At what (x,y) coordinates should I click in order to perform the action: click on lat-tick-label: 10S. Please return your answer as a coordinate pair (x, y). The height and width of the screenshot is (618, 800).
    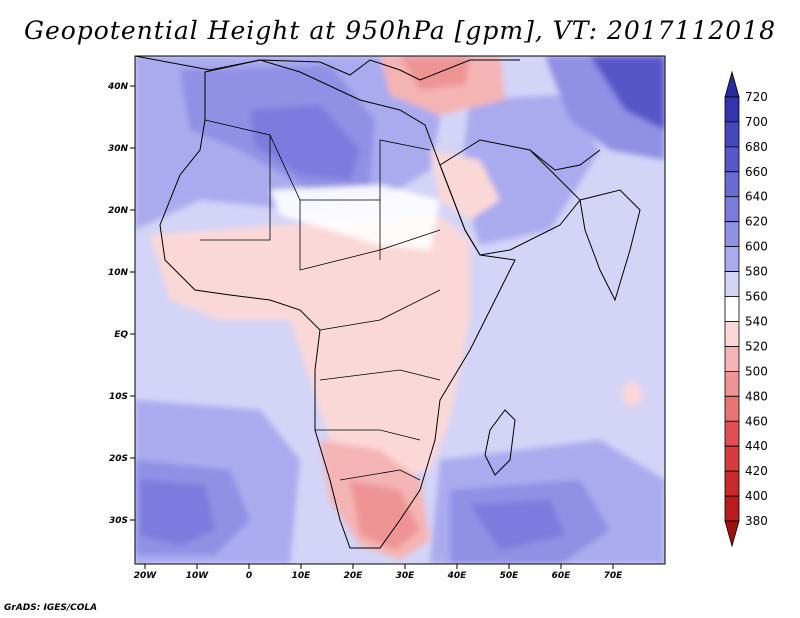
    Looking at the image, I should click on (118, 397).